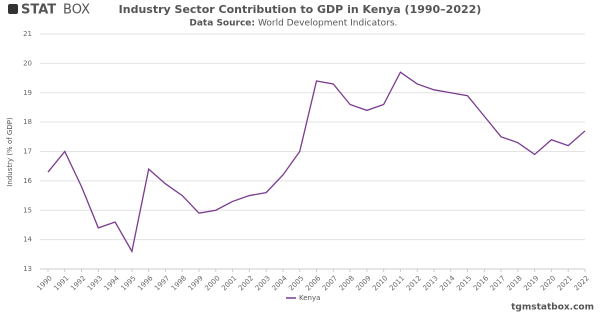 Image resolution: width=600 pixels, height=314 pixels. What do you see at coordinates (548, 283) in the screenshot?
I see `x-tick-label: 2020` at bounding box center [548, 283].